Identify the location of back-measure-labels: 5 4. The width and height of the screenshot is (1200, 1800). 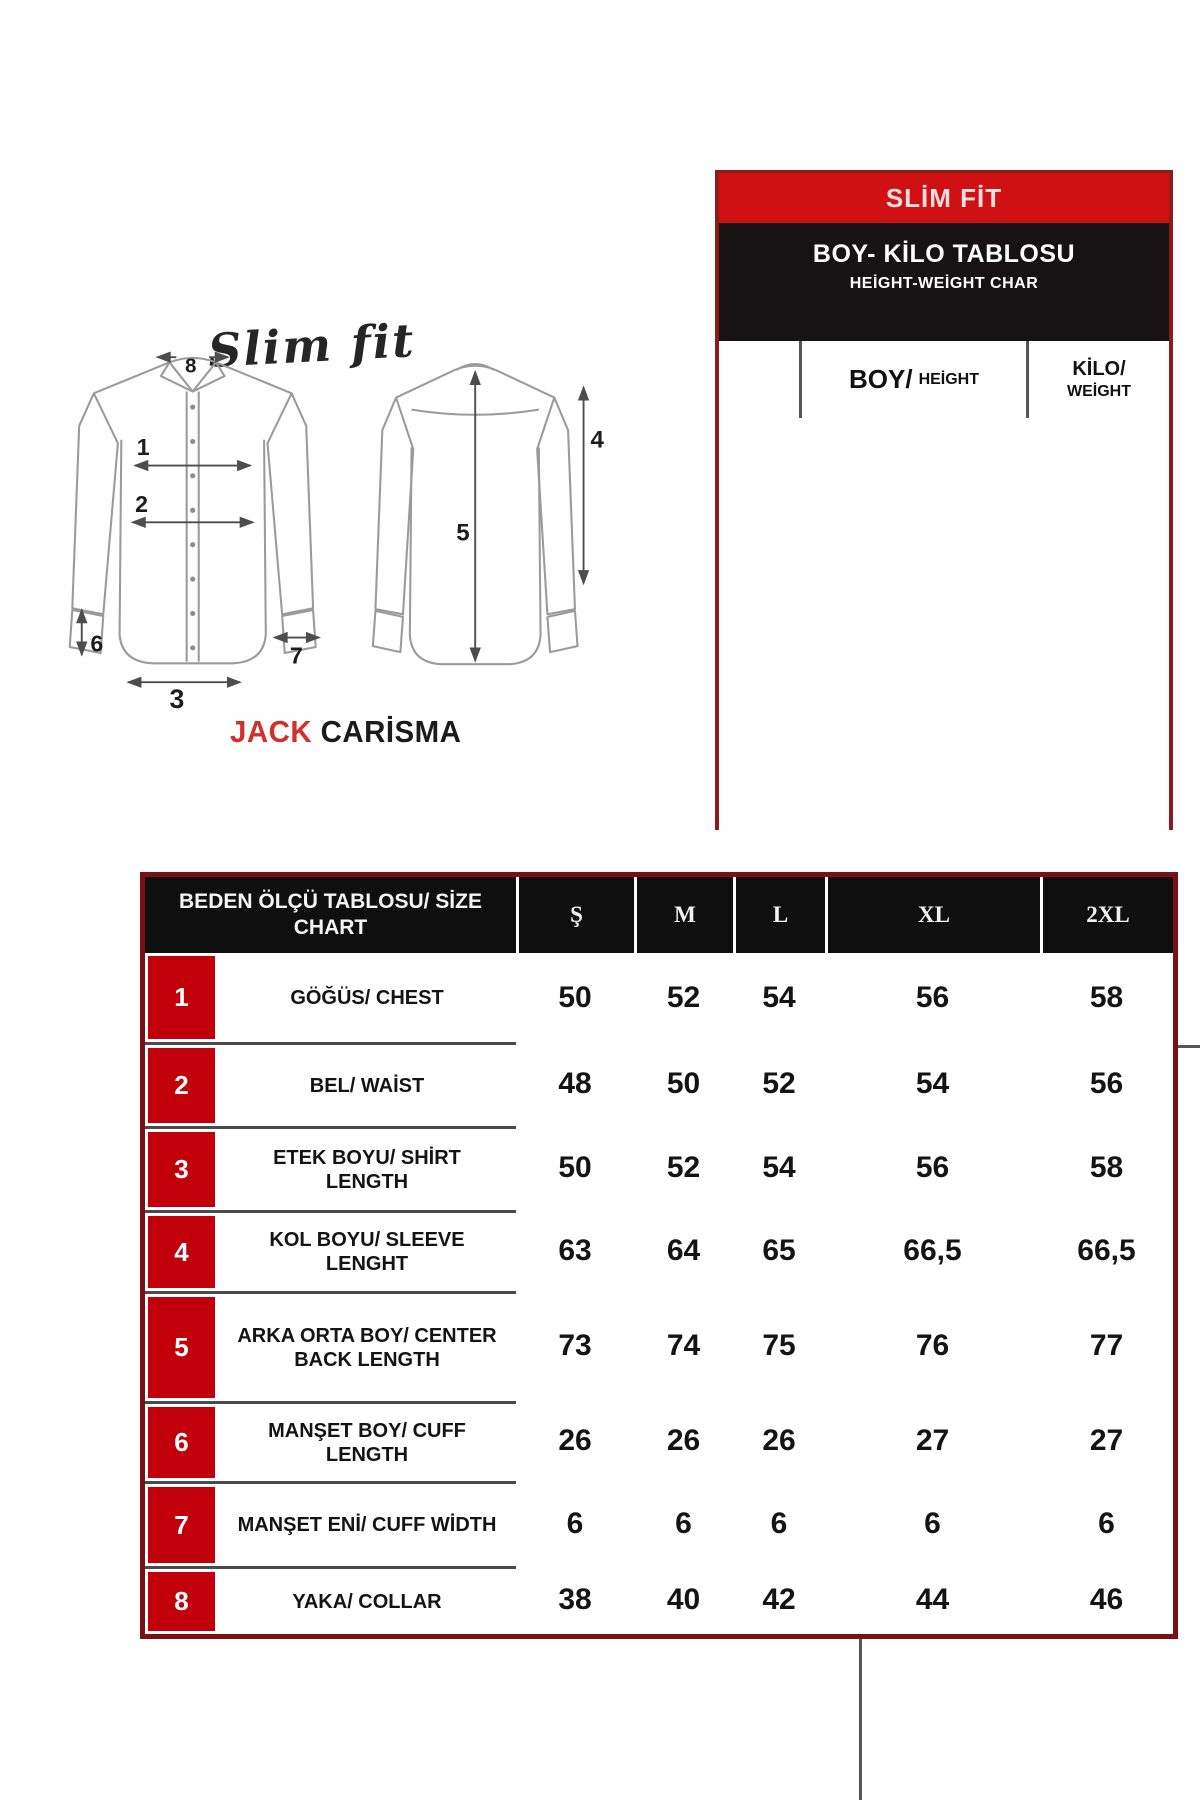
(530, 486).